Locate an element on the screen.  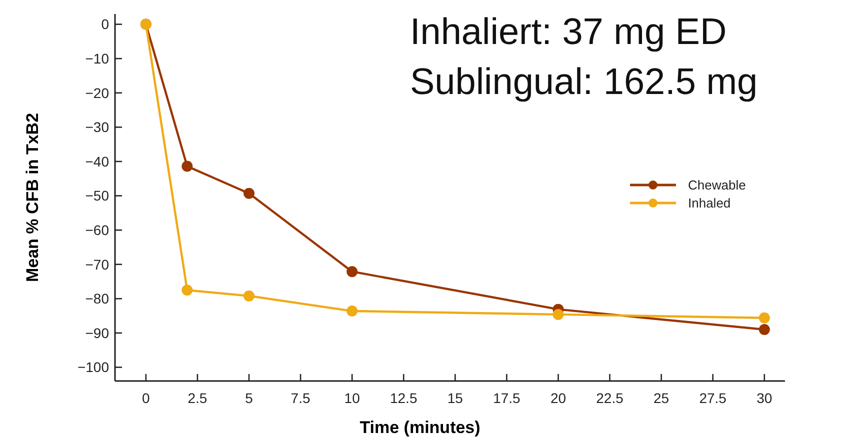
x-tick-label: 15 is located at coordinates (455, 398).